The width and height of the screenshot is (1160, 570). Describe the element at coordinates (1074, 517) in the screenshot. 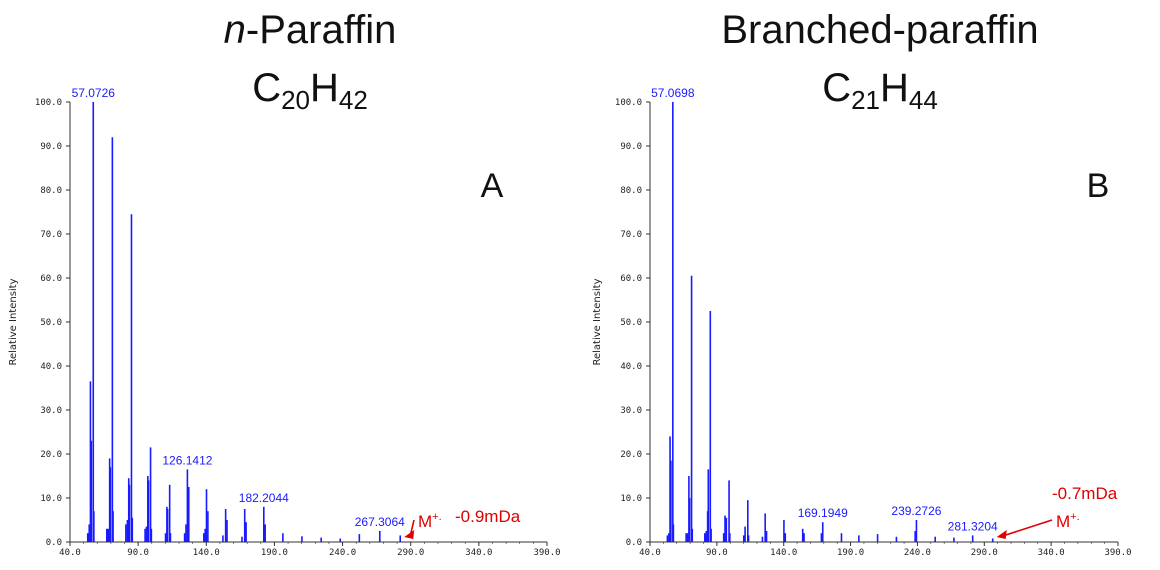

I see `panel-b-ion-label-sup: +.` at that location.